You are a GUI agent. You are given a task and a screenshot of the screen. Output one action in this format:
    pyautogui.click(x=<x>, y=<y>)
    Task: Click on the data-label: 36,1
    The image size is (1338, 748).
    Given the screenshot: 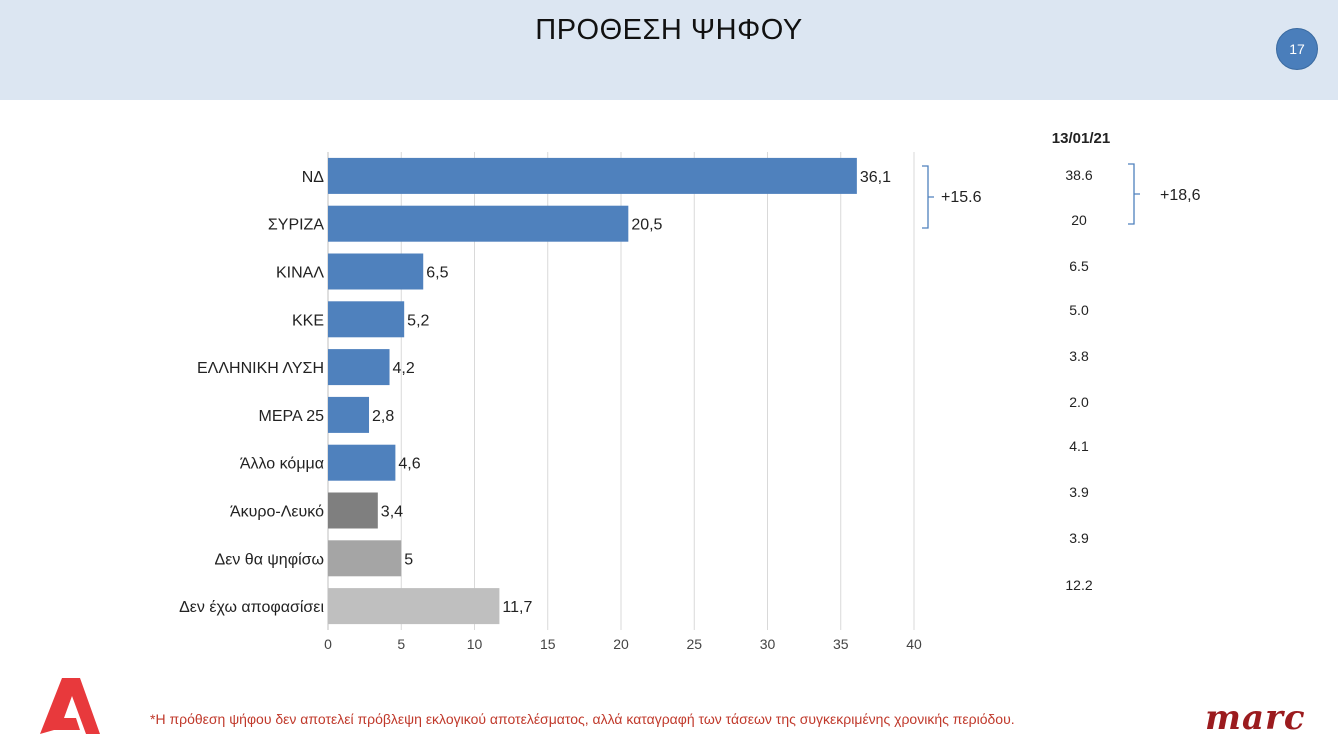 What is the action you would take?
    pyautogui.click(x=875, y=177)
    